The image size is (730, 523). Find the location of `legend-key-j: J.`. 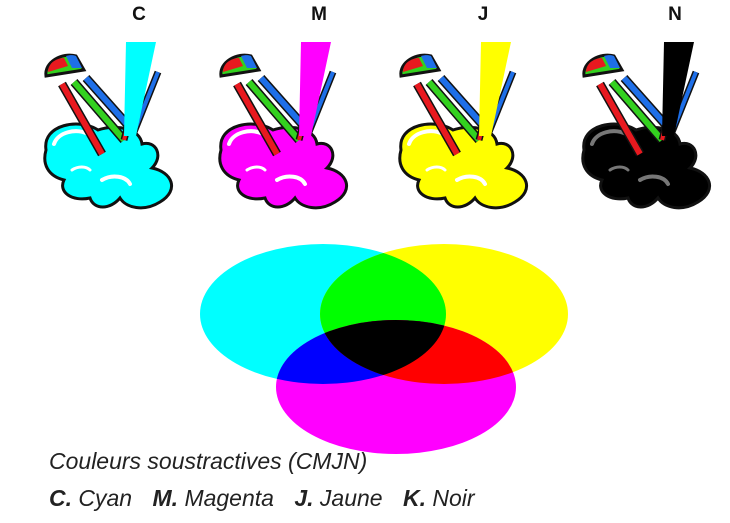

legend-key-j: J. is located at coordinates (304, 498).